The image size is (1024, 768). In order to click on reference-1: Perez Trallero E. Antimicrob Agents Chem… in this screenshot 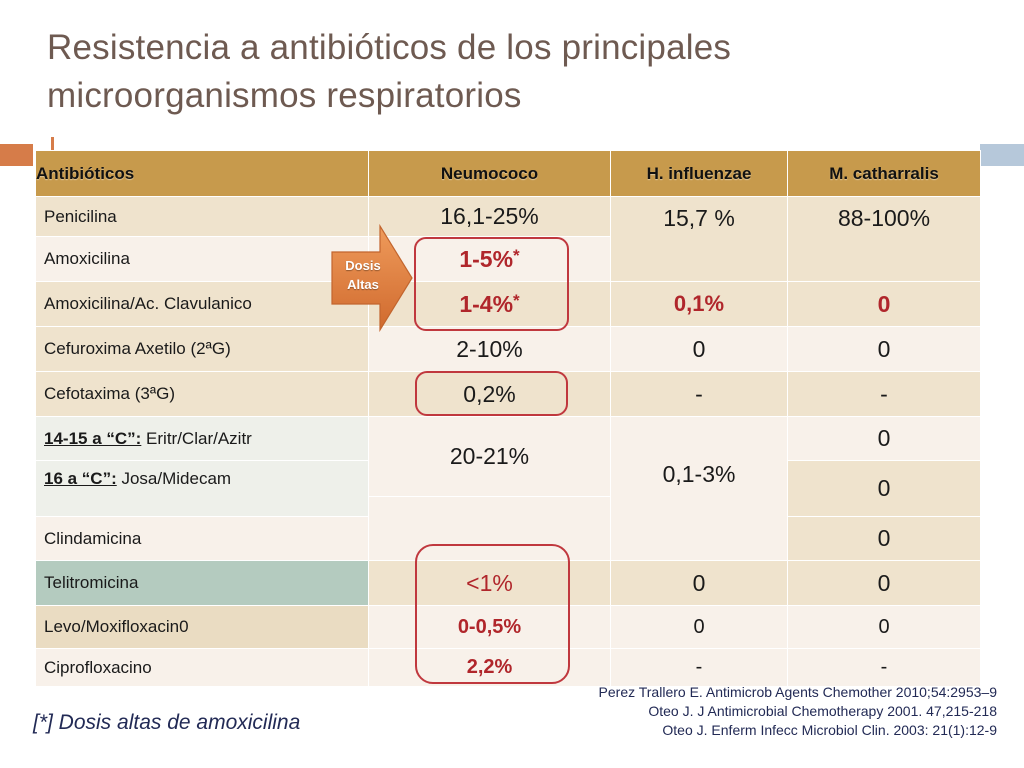, I will do `click(797, 692)`.